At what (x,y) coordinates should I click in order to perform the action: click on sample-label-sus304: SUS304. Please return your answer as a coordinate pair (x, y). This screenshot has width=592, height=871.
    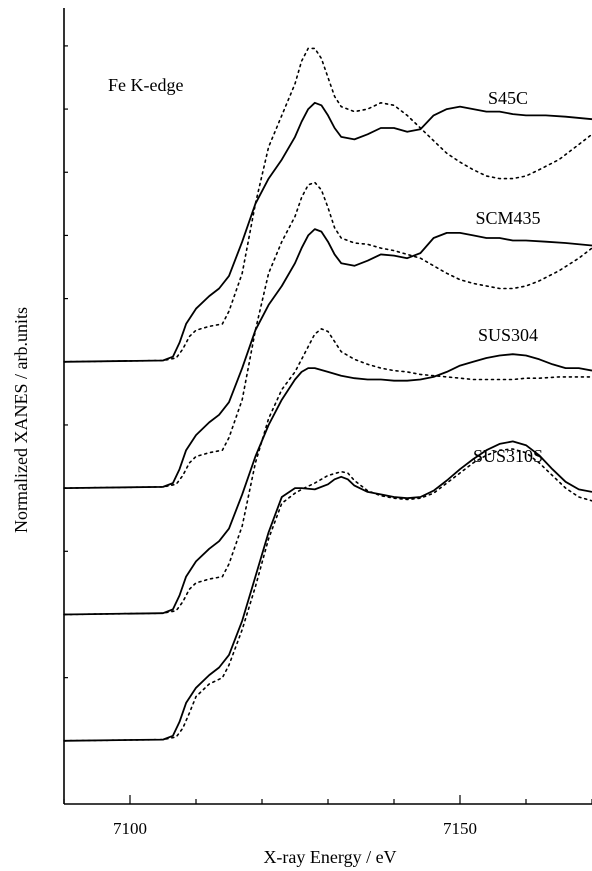
    Looking at the image, I should click on (508, 335).